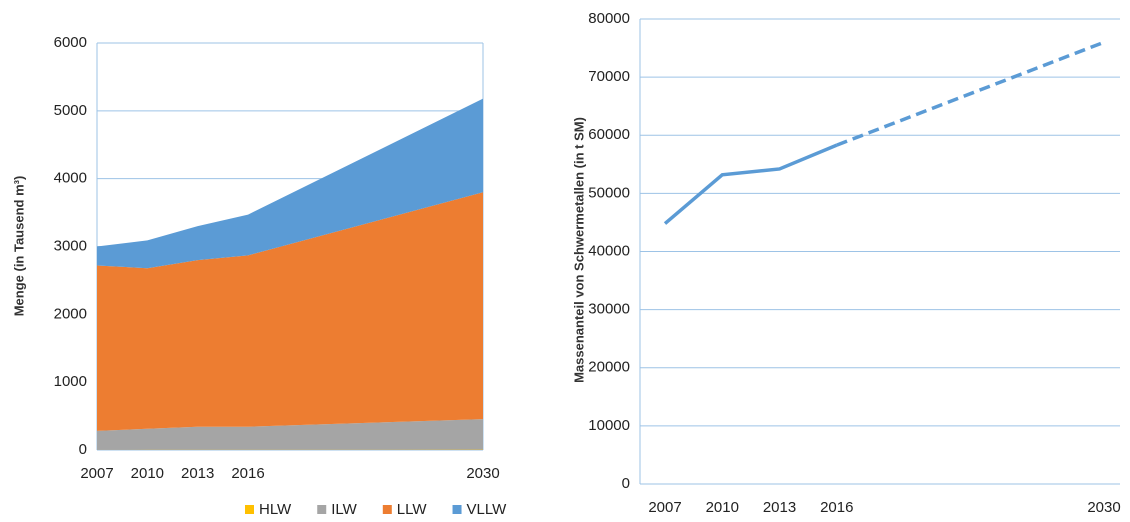  I want to click on projection-line, so click(970, 93).